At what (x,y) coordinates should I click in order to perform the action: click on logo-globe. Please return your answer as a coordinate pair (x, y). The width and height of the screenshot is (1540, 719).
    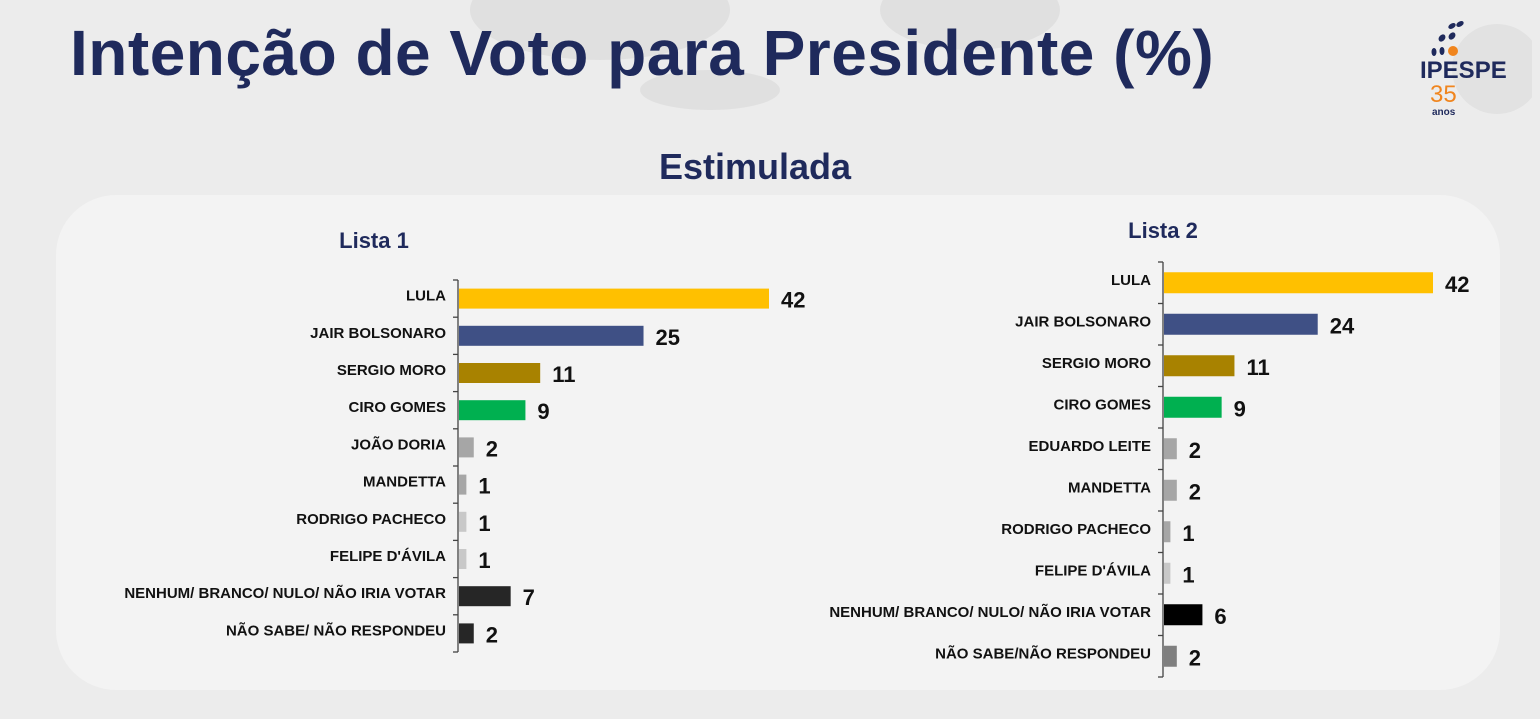
    Looking at the image, I should click on (1492, 69).